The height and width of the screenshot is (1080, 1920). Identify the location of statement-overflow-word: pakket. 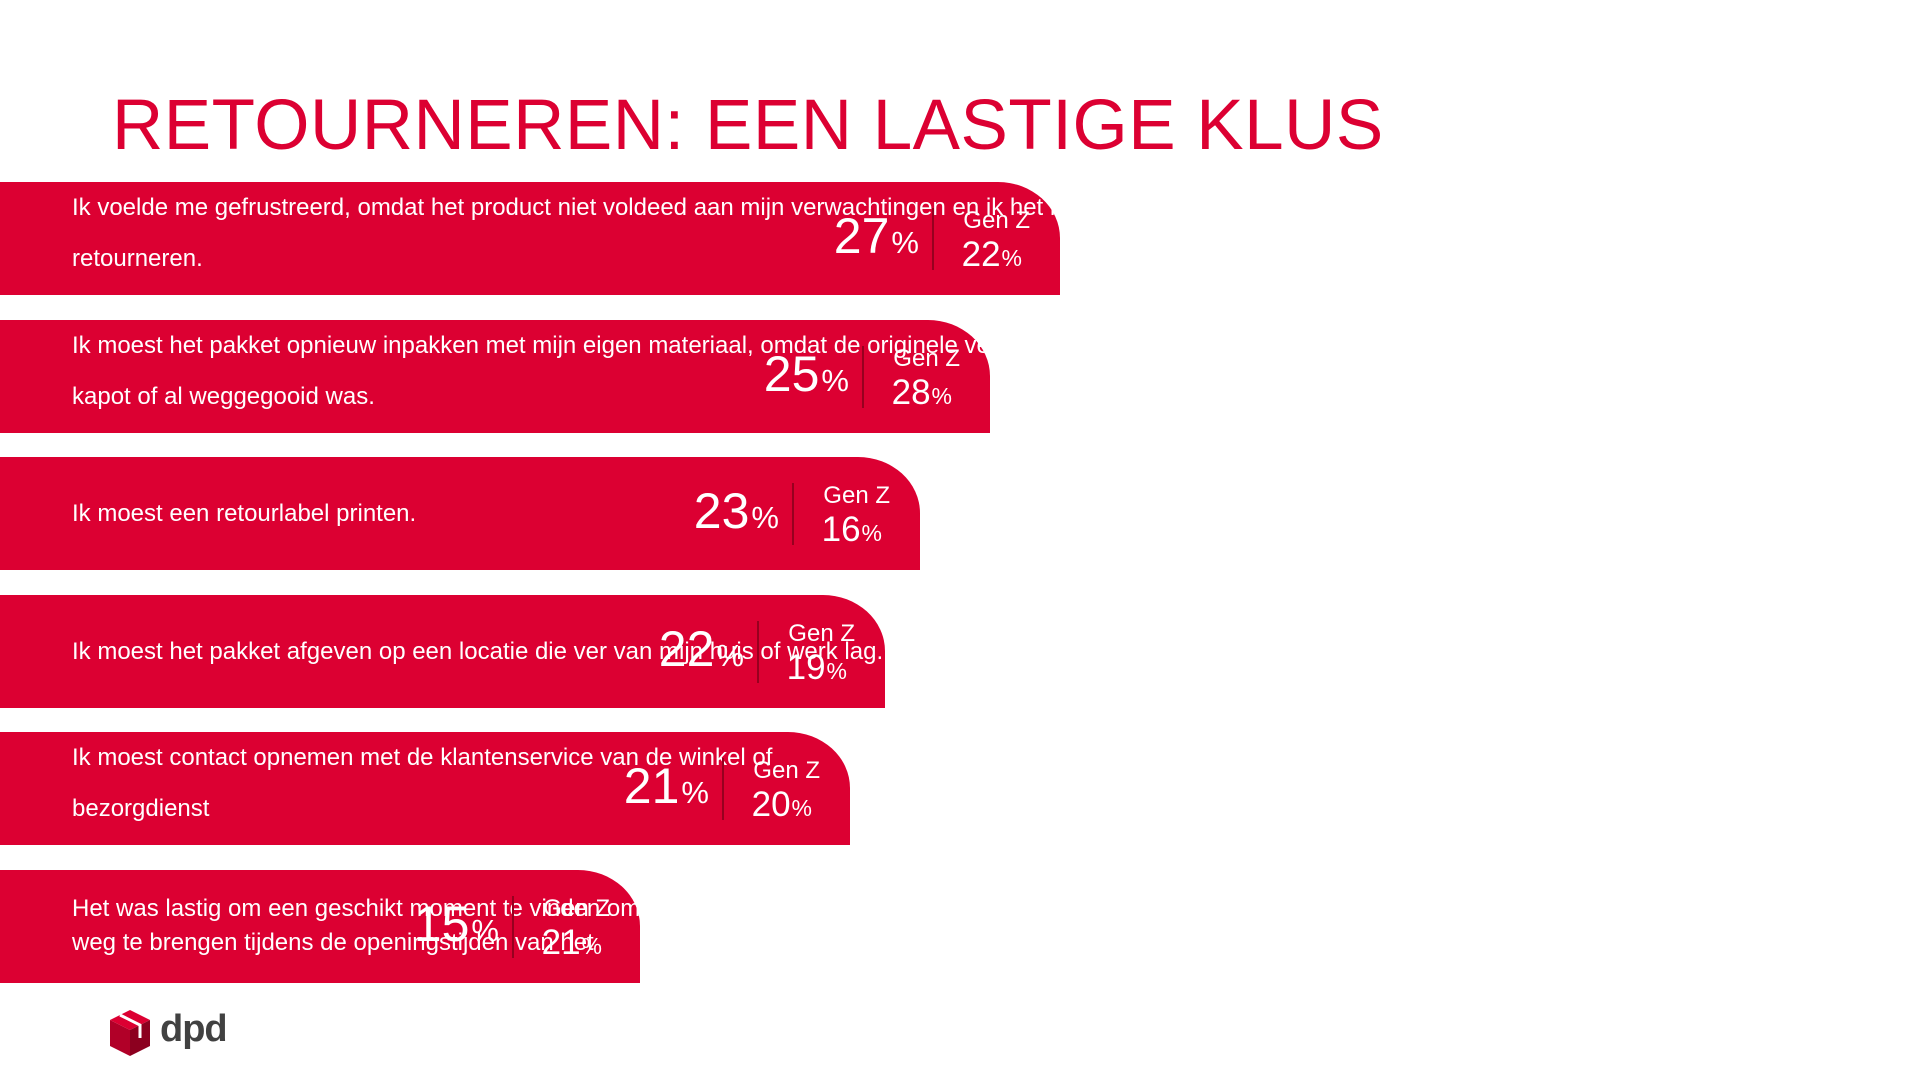
(983, 908).